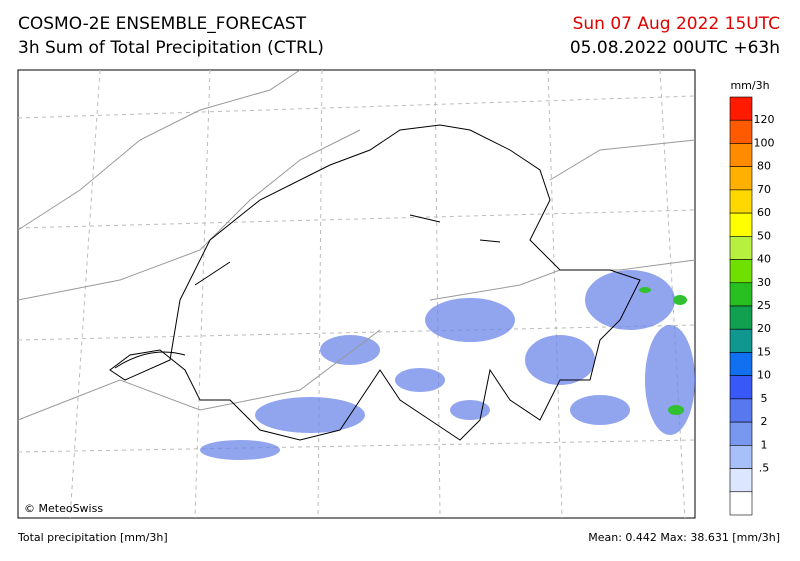 The image size is (800, 561). I want to click on run-time: 05.08.2022 00UTC +63h, so click(675, 48).